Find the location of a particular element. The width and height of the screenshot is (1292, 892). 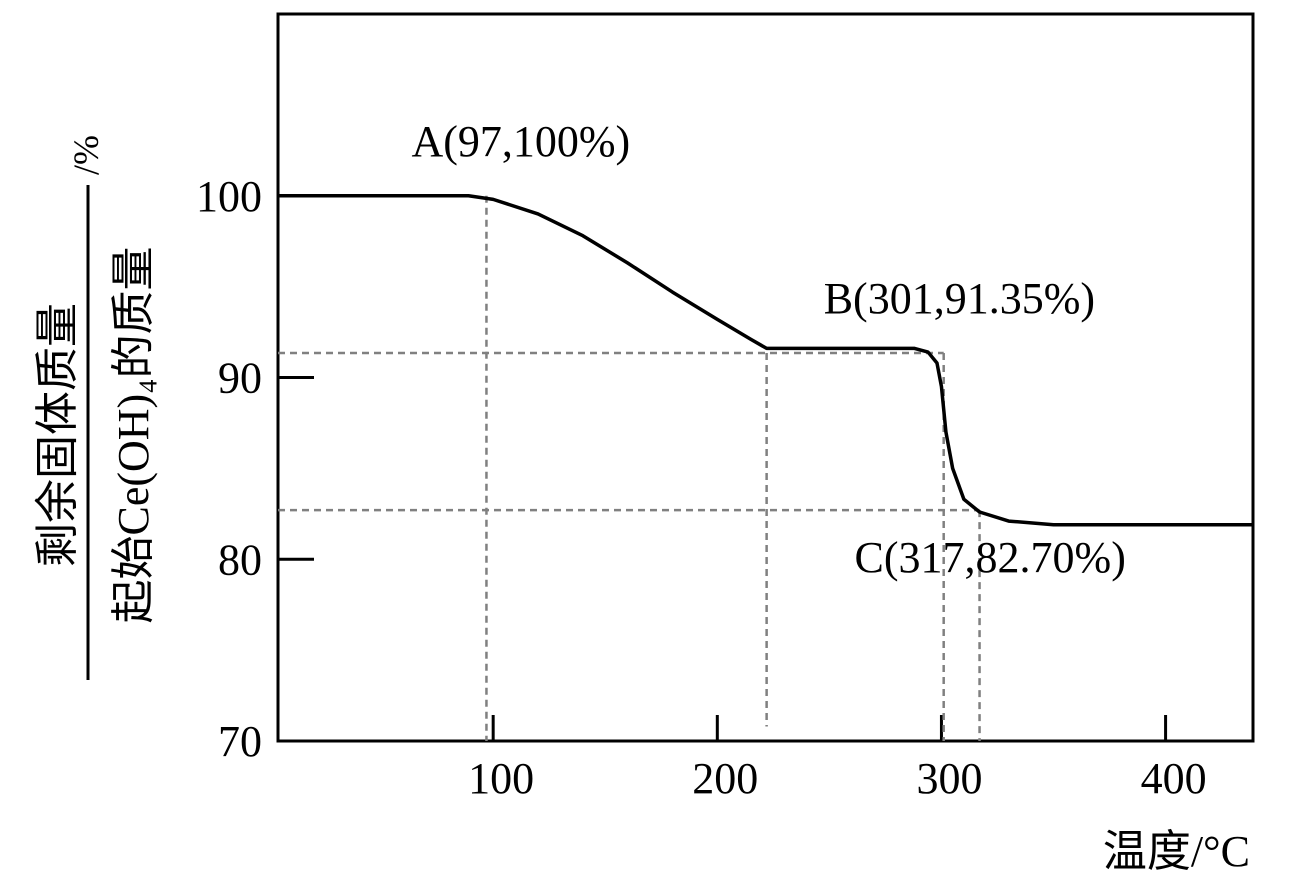

x-axis-label: 温度/°C is located at coordinates (1176, 851).